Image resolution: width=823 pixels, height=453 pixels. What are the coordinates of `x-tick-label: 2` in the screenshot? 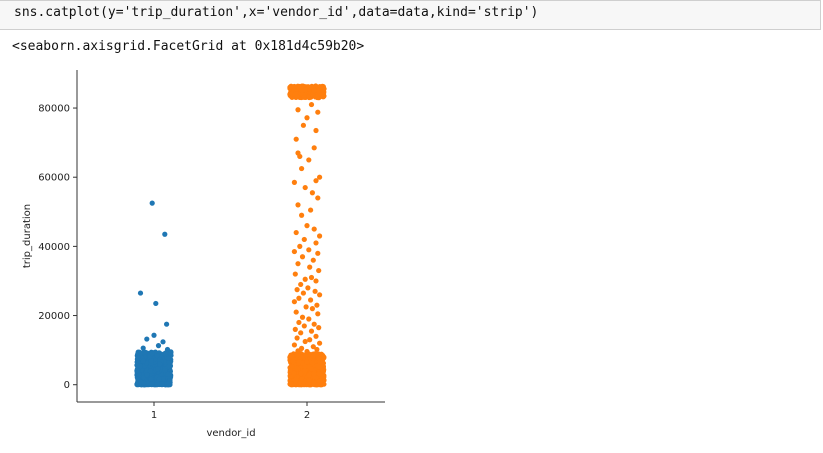 It's located at (307, 415).